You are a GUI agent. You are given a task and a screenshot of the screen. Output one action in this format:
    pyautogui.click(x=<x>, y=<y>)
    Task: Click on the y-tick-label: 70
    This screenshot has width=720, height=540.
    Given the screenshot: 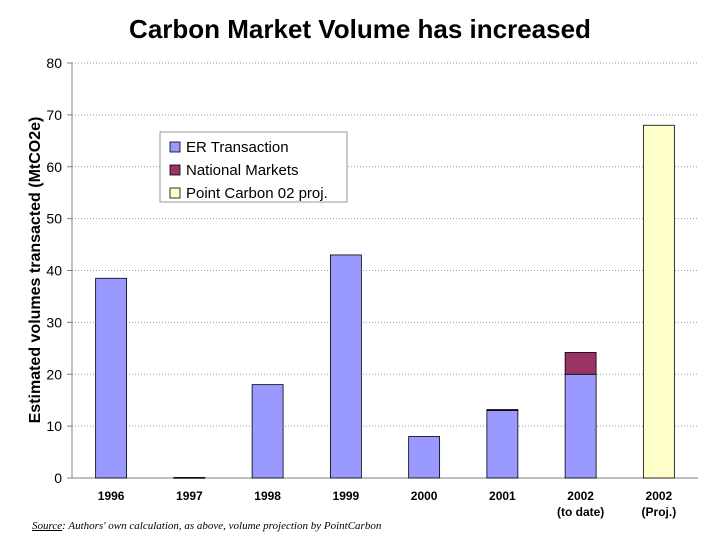 What is the action you would take?
    pyautogui.click(x=54, y=115)
    